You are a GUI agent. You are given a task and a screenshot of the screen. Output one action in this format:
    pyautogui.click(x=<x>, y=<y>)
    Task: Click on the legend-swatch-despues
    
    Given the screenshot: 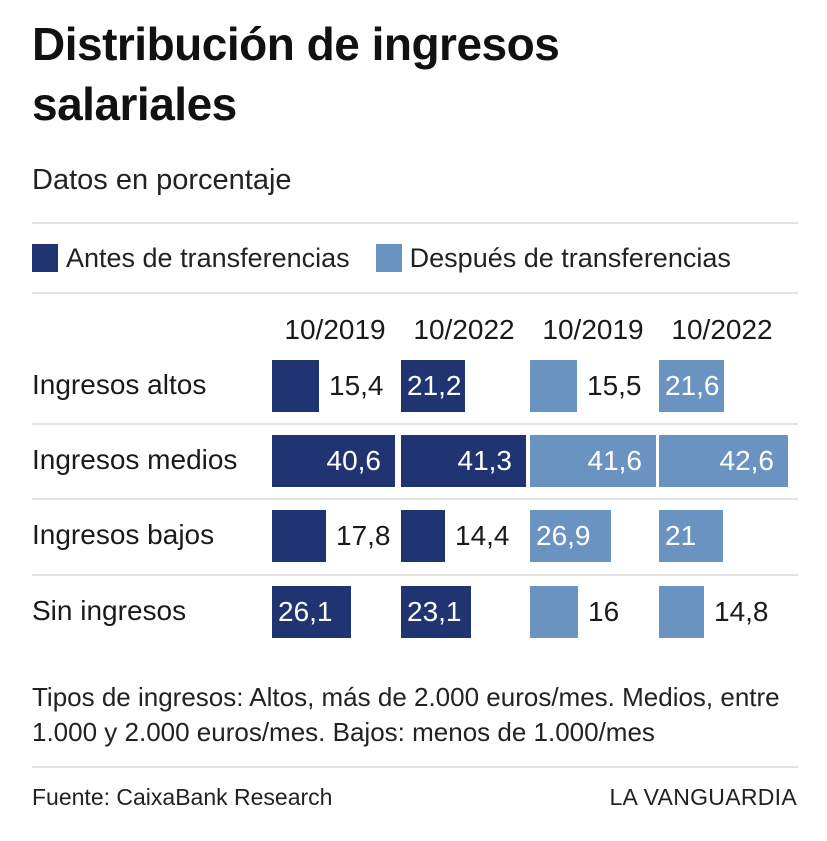 What is the action you would take?
    pyautogui.click(x=388, y=258)
    